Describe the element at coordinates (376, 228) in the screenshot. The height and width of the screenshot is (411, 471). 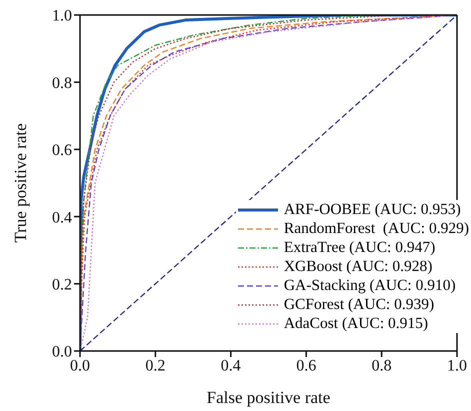
I see `legend-label: RandomForest (AUC: 0.929)` at that location.